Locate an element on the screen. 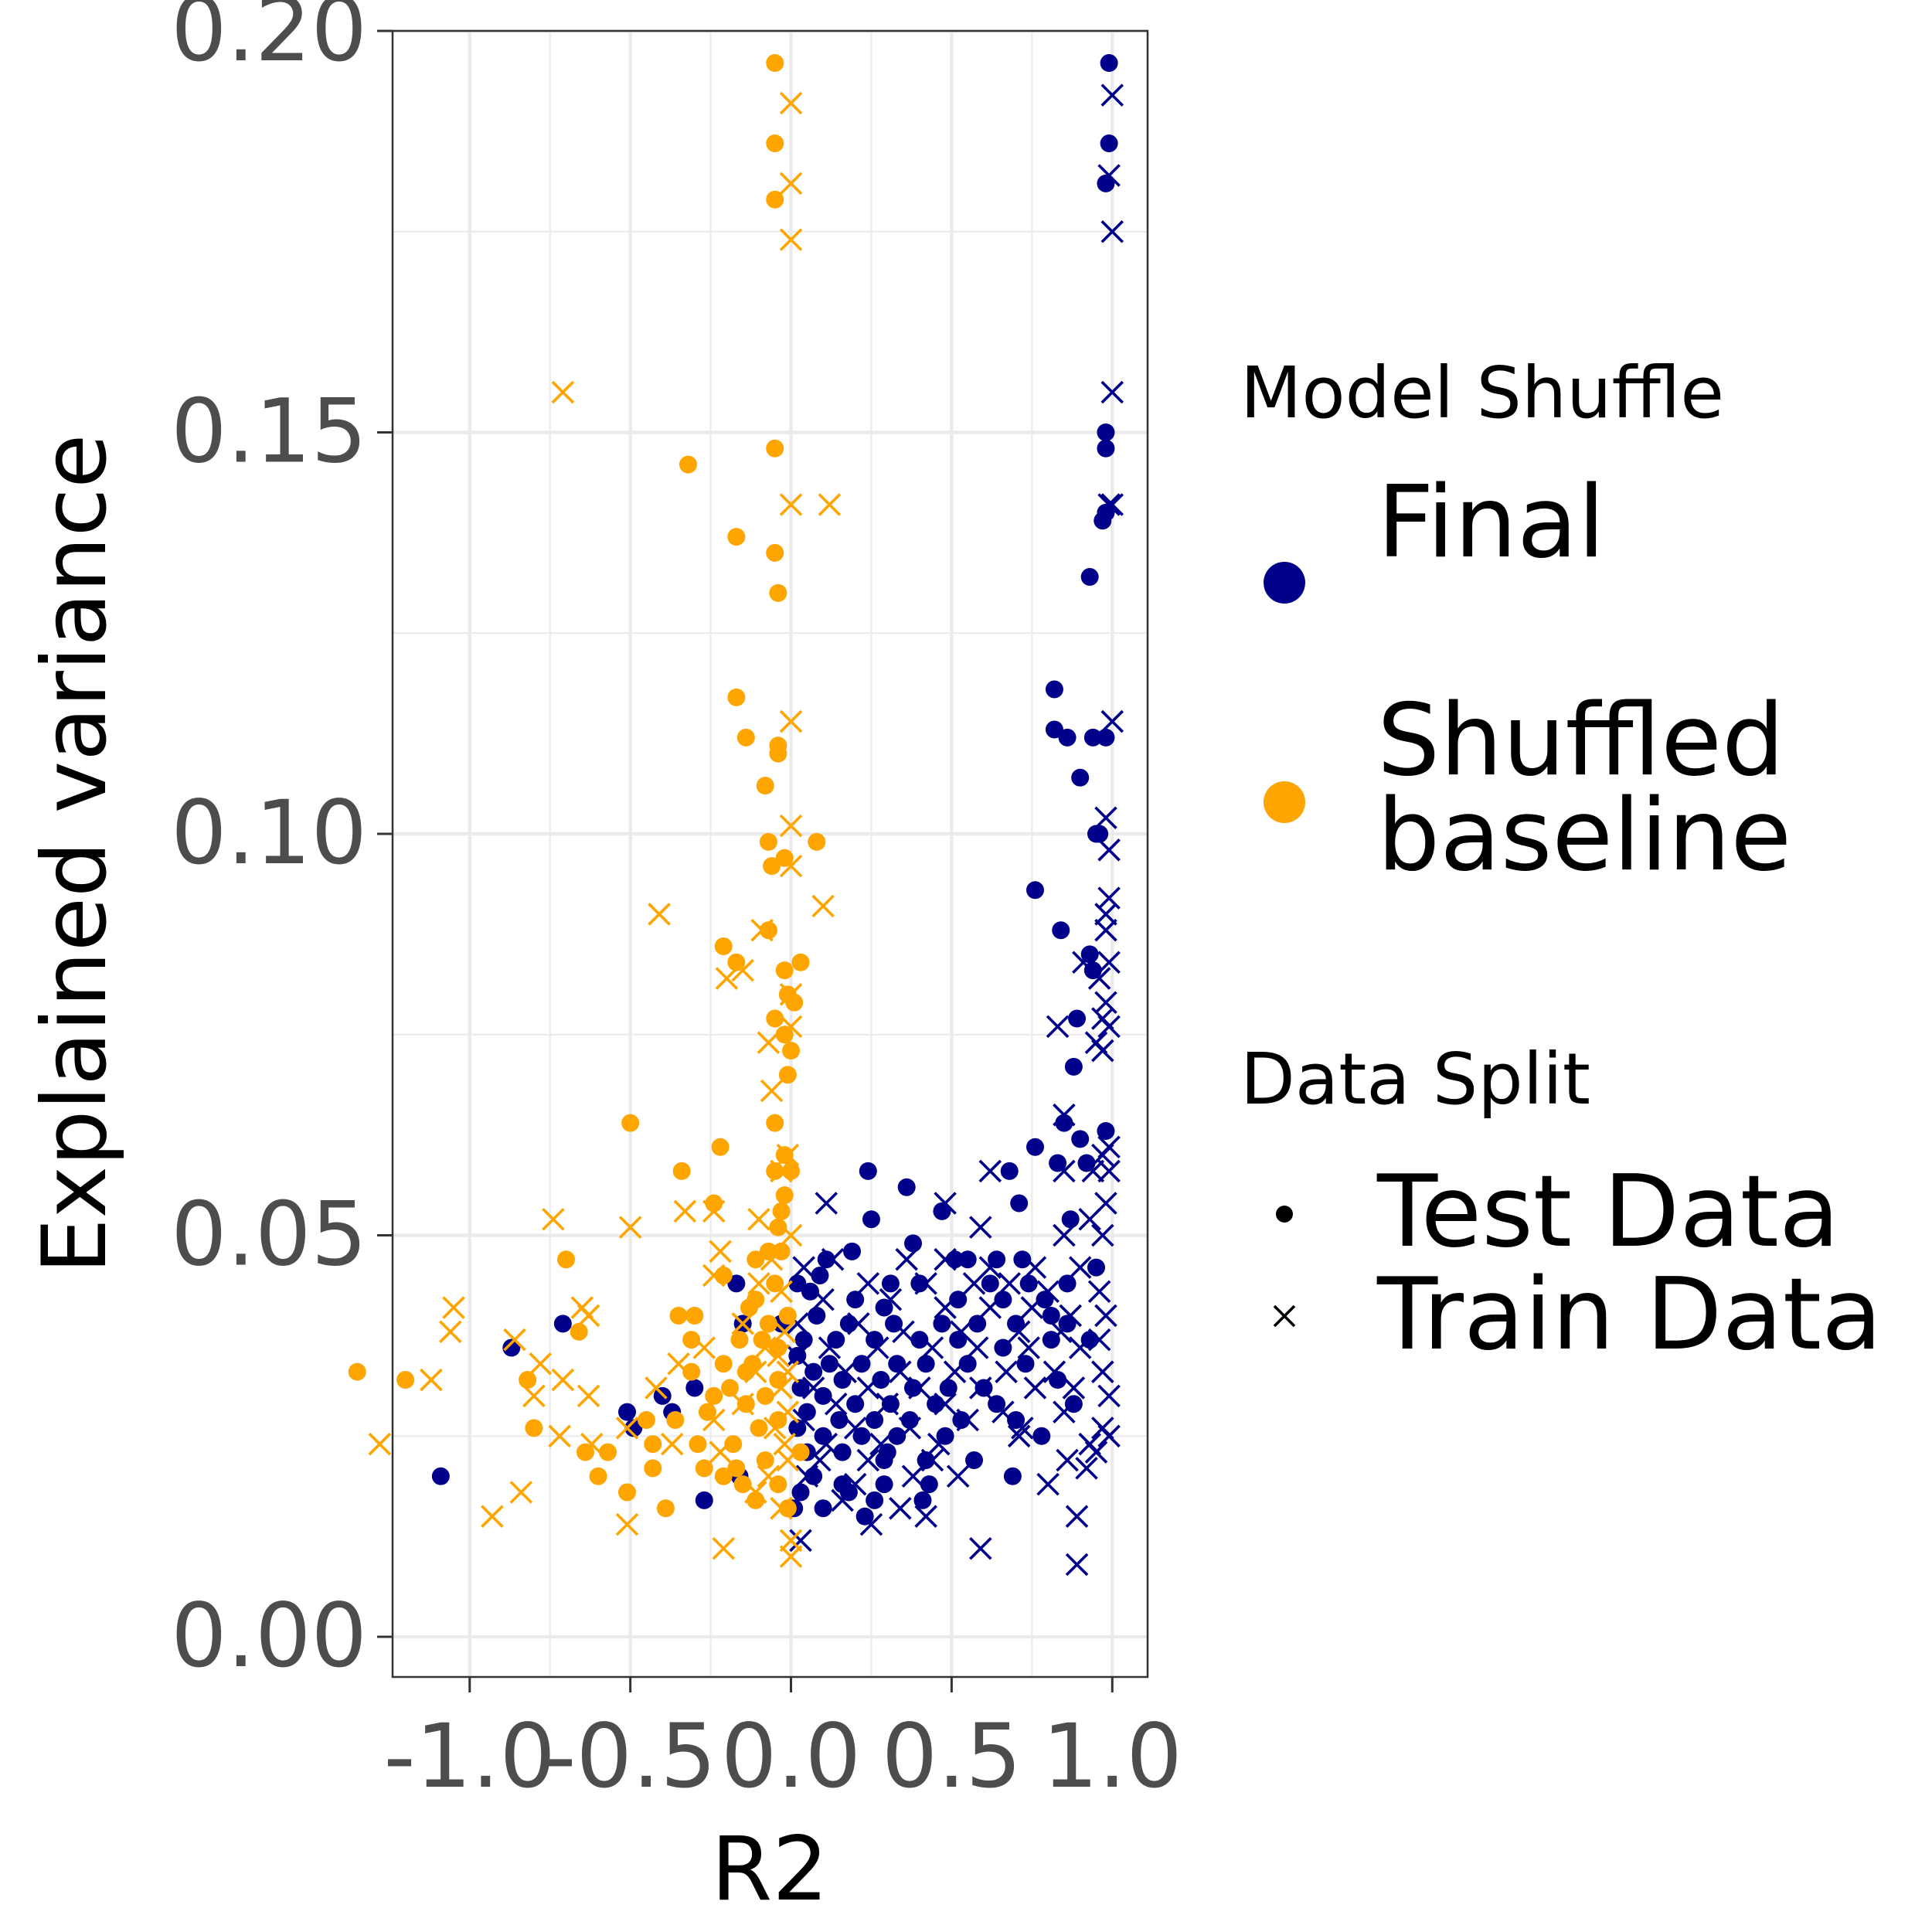 This screenshot has width=1932, height=1932. y-axis-title: Explained variance is located at coordinates (74, 854).